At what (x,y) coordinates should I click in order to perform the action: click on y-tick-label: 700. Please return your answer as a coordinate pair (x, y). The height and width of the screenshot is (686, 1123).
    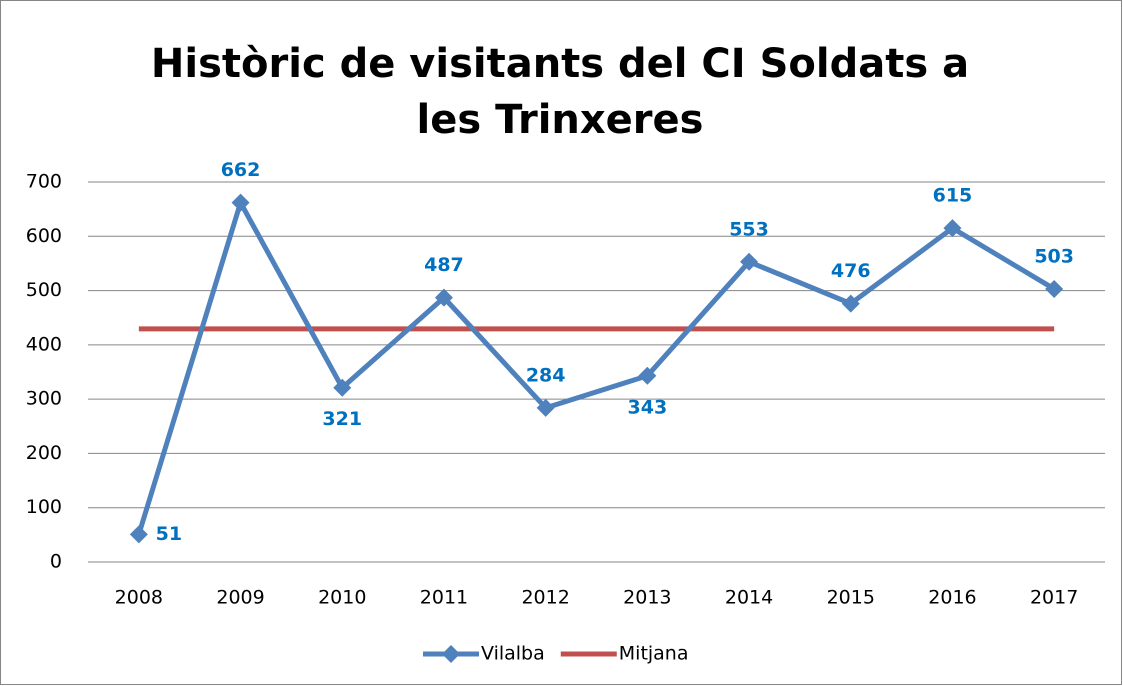
    Looking at the image, I should click on (44, 182).